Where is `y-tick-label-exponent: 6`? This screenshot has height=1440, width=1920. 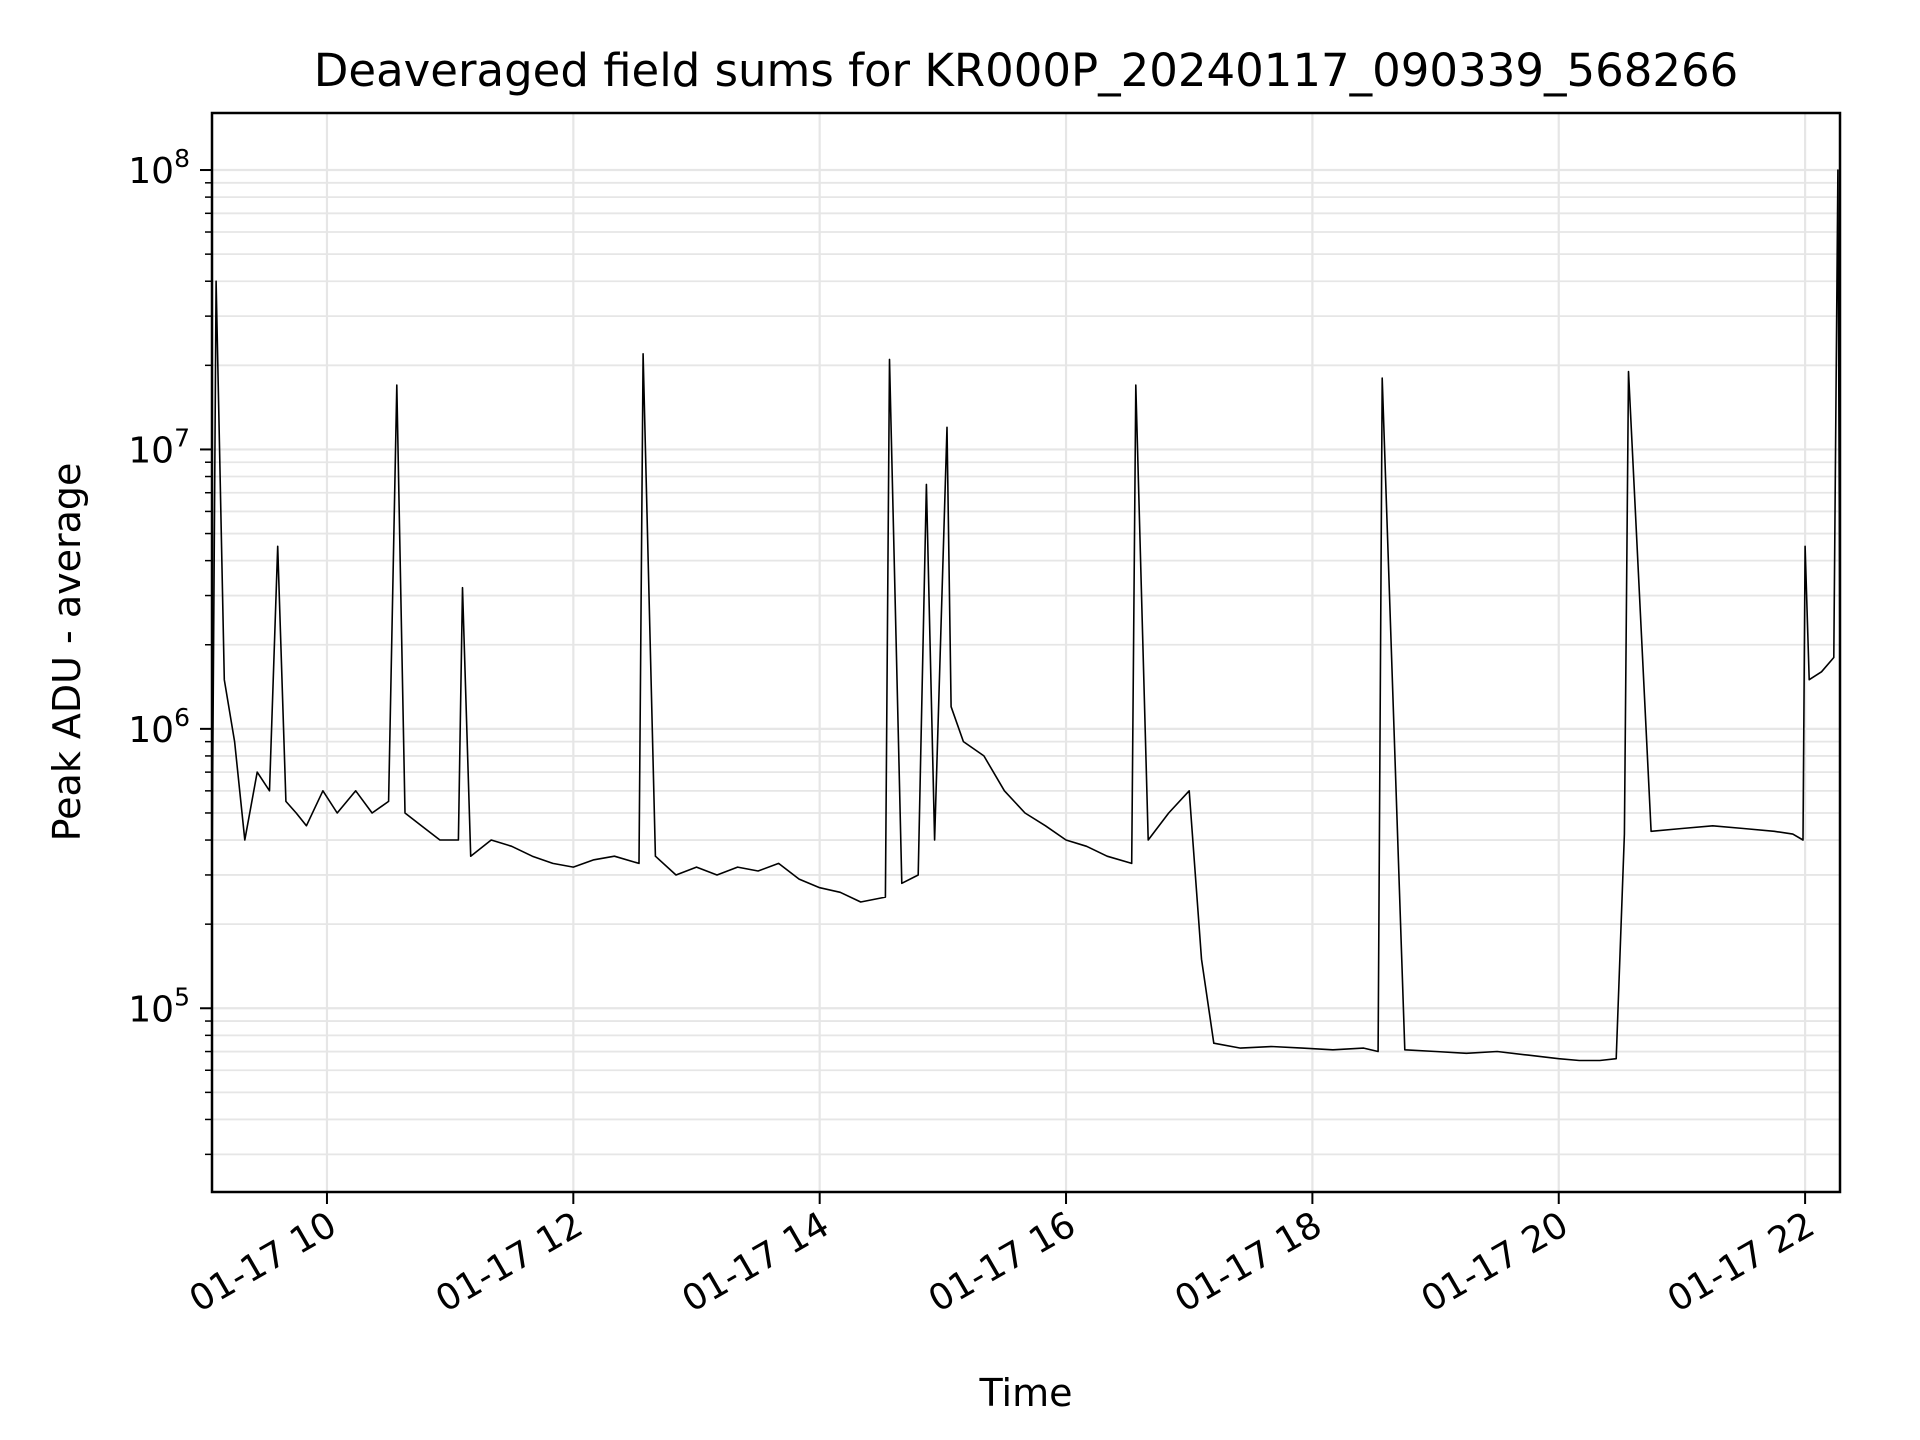 y-tick-label-exponent: 6 is located at coordinates (182, 717).